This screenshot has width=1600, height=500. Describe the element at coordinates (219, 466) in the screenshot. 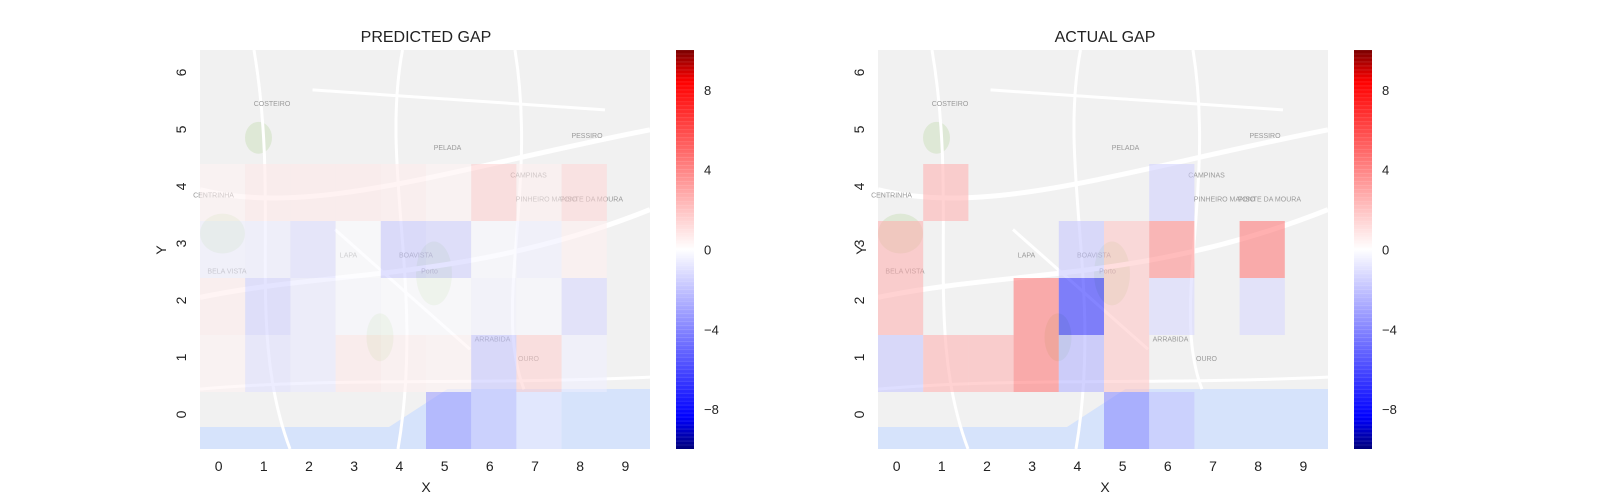

I see `x-tick-label: 0` at that location.